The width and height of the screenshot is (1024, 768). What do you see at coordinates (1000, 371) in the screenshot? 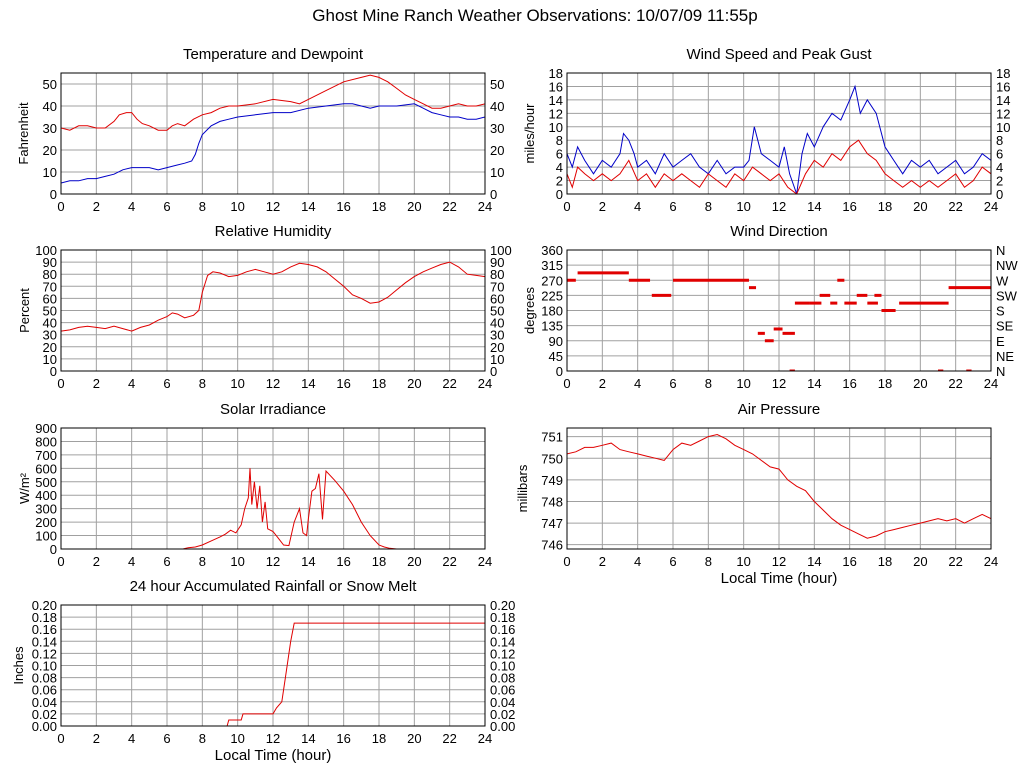
I see `wdir-right-tick: N` at bounding box center [1000, 371].